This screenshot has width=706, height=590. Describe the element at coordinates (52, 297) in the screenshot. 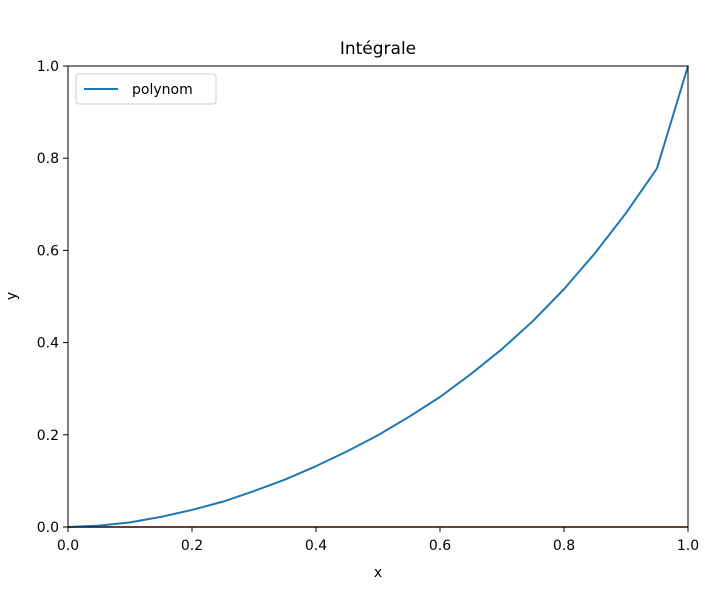

I see `y-axis-ticks: 0.0 0.2 0.4 0.6 0.8 1.0` at that location.